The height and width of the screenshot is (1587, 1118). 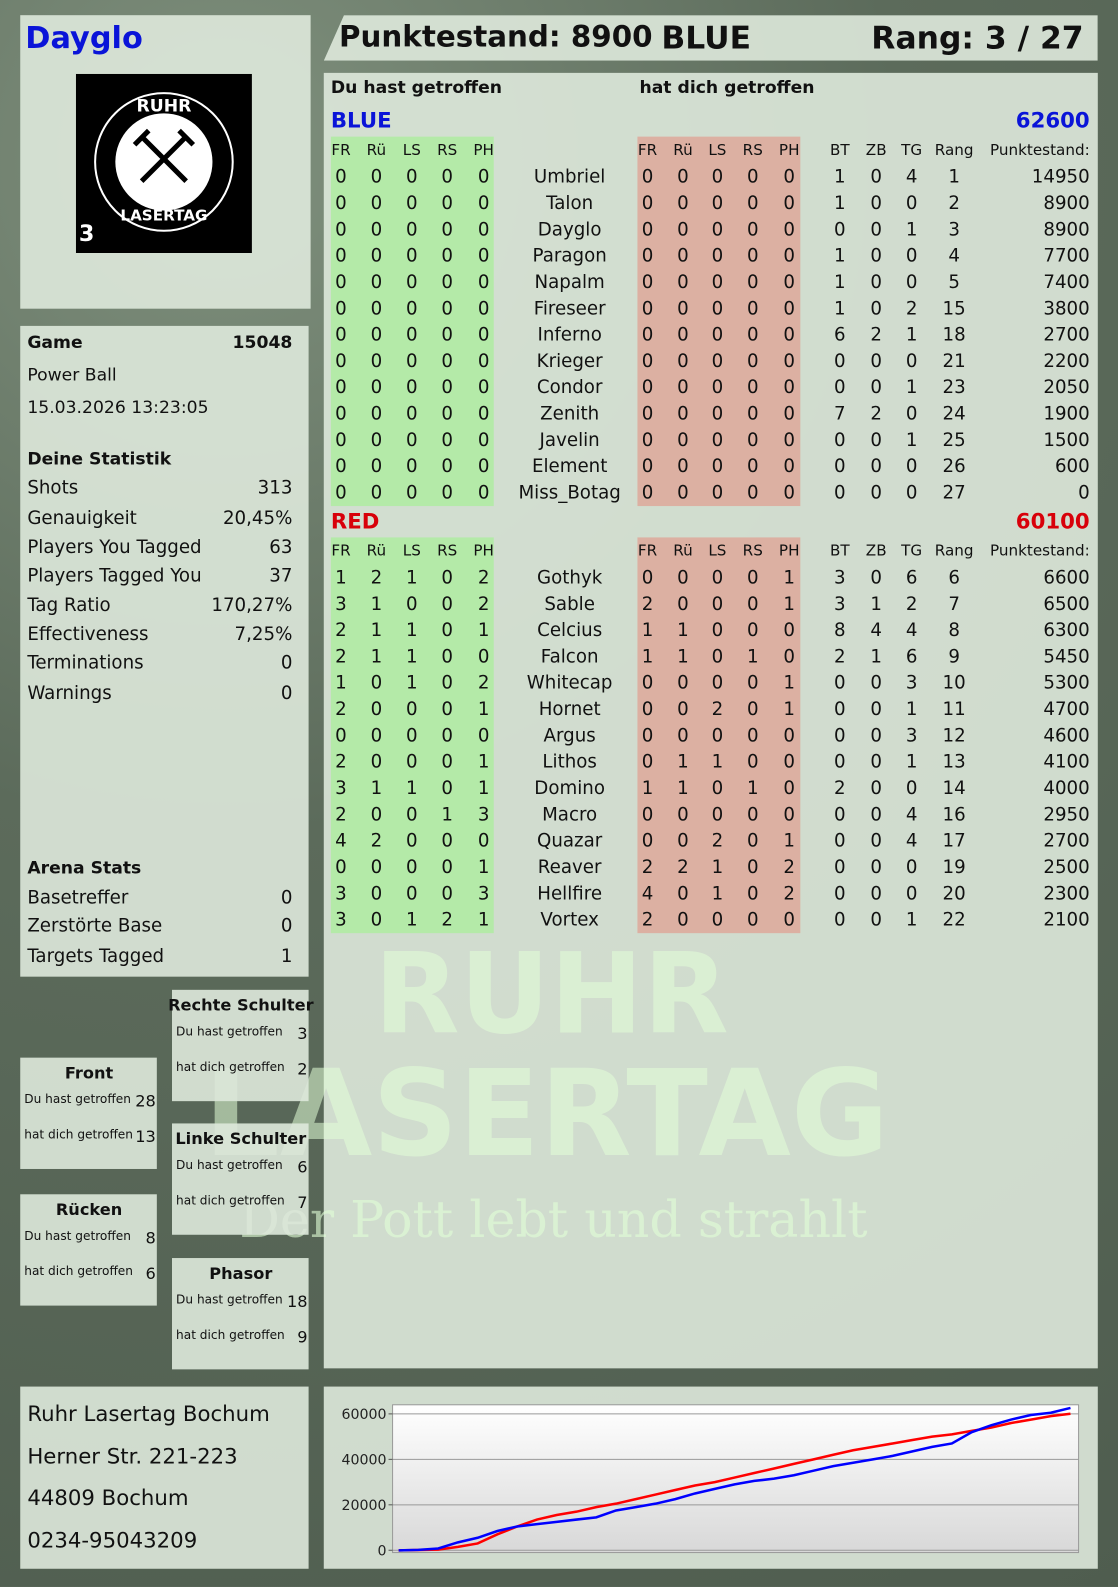 I want to click on label: Game, so click(x=55, y=343).